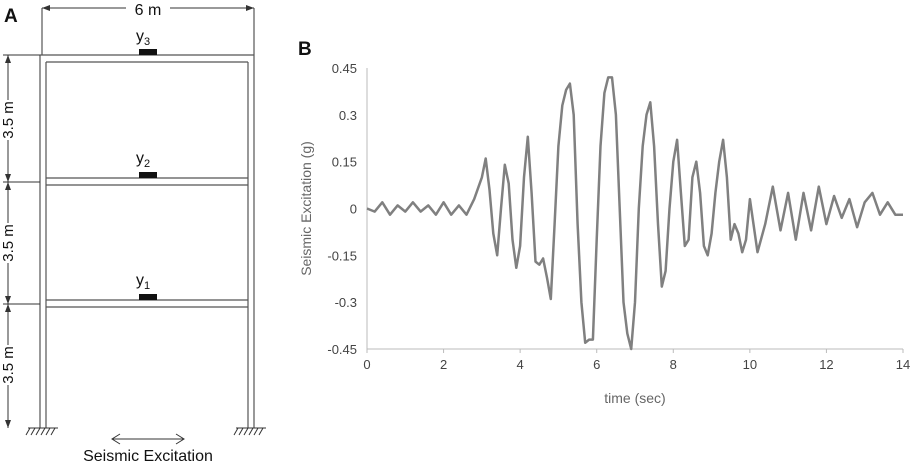  I want to click on x-tick-label: 8, so click(673, 364).